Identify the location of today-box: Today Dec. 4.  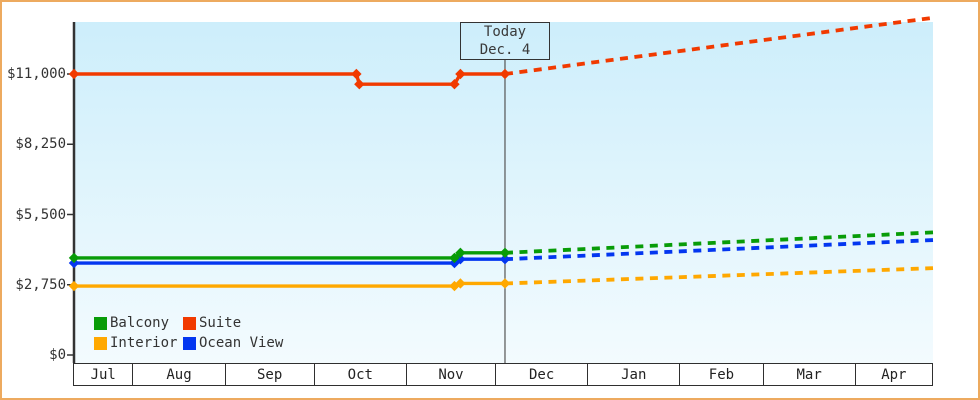
(504, 41).